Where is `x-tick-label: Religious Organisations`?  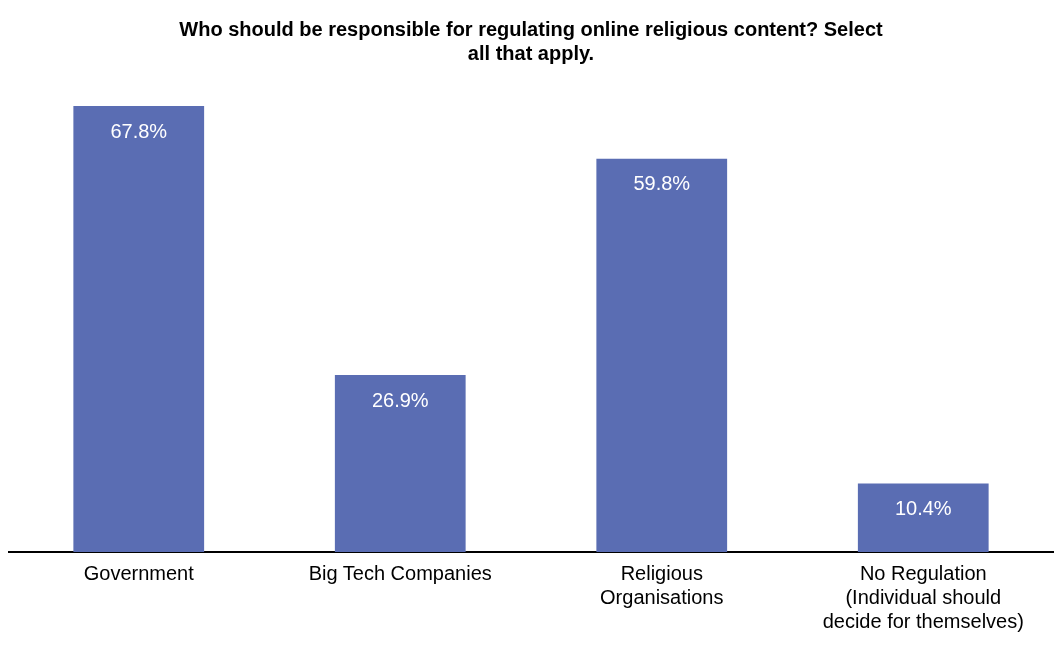
x-tick-label: Religious Organisations is located at coordinates (662, 584).